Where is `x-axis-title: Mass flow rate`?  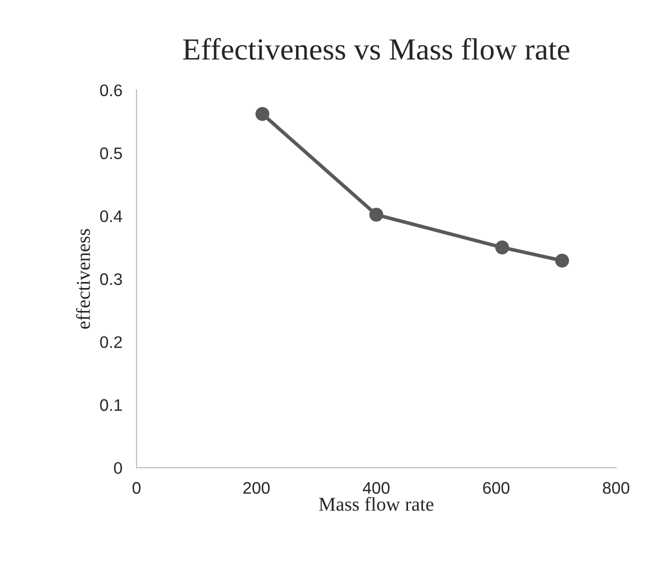 x-axis-title: Mass flow rate is located at coordinates (376, 503).